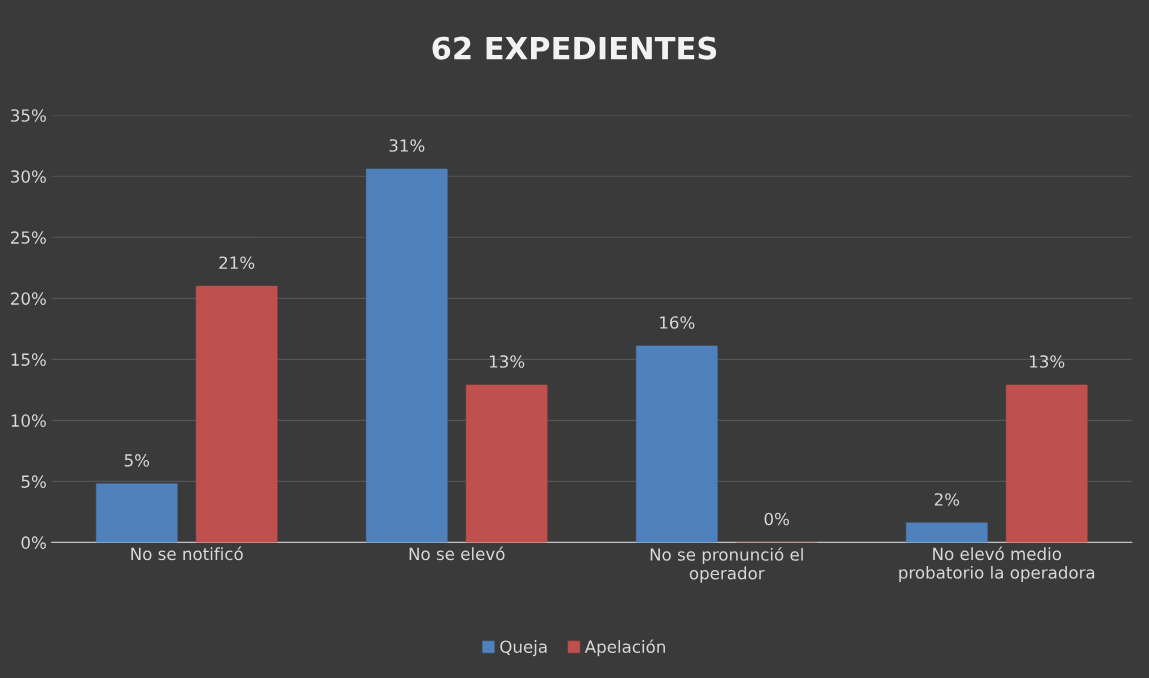 Image resolution: width=1149 pixels, height=678 pixels. What do you see at coordinates (137, 460) in the screenshot?
I see `data-label: 5%` at bounding box center [137, 460].